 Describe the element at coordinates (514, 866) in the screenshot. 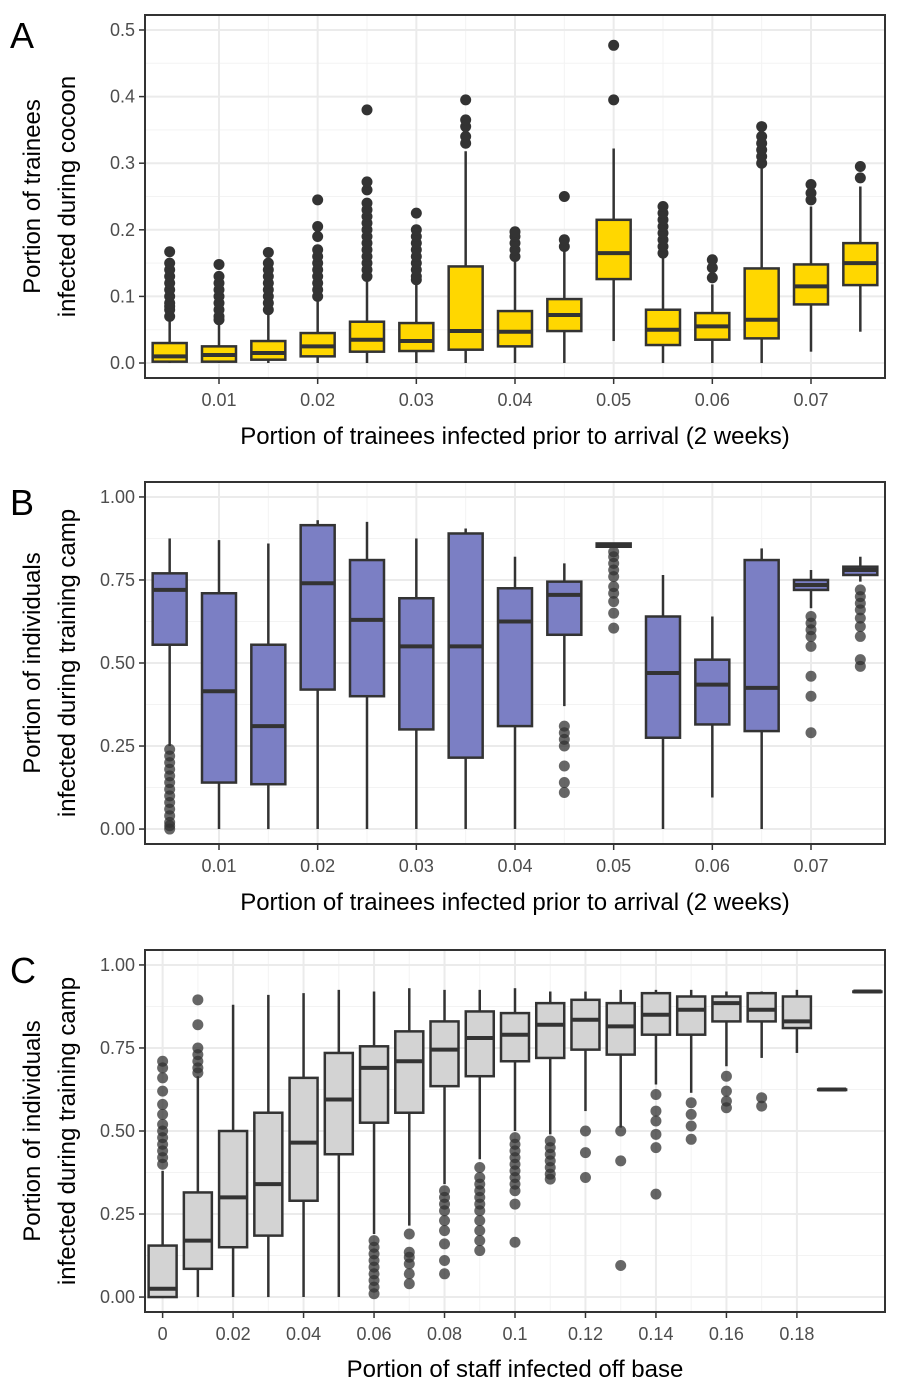

I see `panel-b-xtick-label: 0.04` at that location.